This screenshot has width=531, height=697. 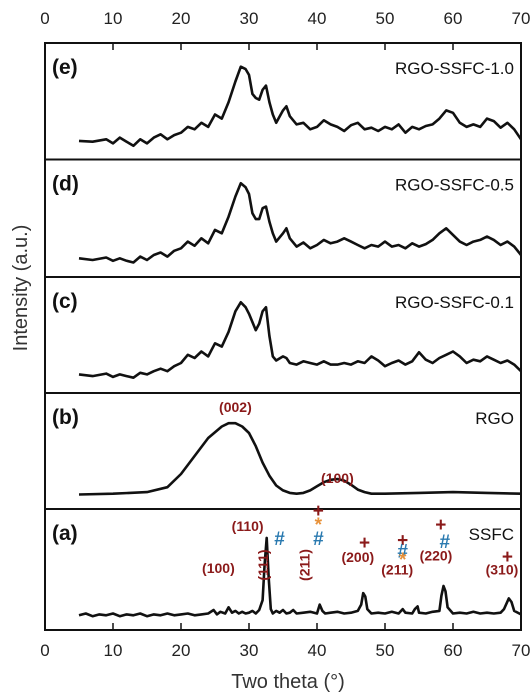 I want to click on top-tick-label: 40, so click(x=317, y=18).